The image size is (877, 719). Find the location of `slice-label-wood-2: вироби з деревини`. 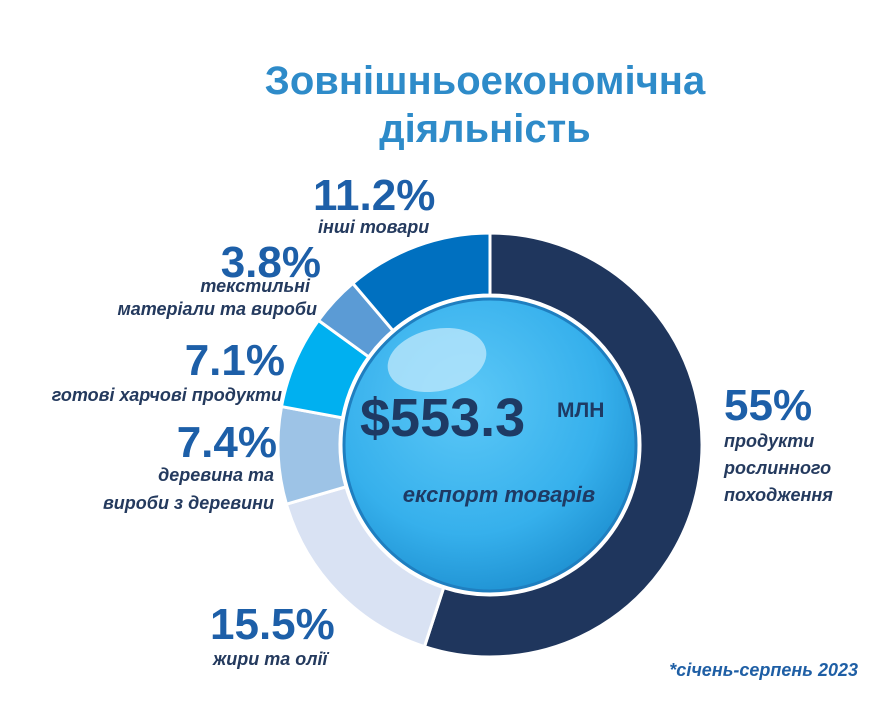

slice-label-wood-2: вироби з деревини is located at coordinates (188, 503).